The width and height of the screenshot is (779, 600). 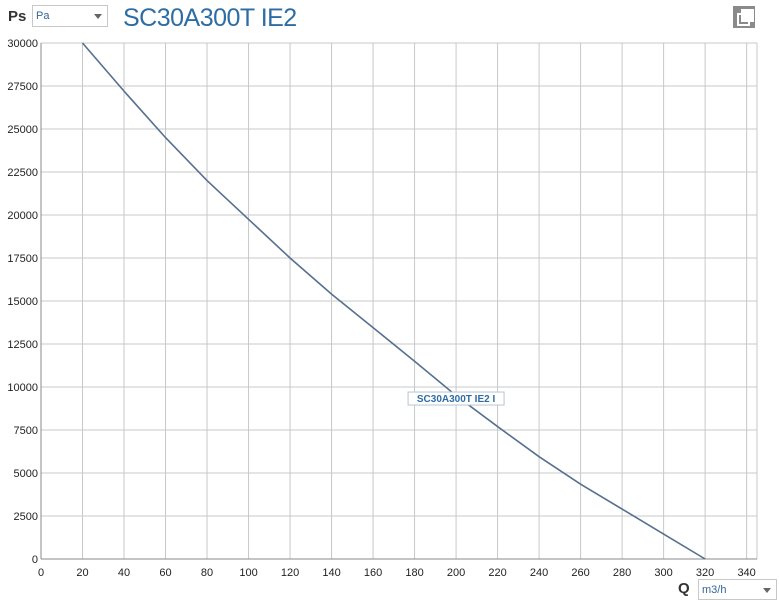 What do you see at coordinates (539, 573) in the screenshot?
I see `x-tick-label: 240` at bounding box center [539, 573].